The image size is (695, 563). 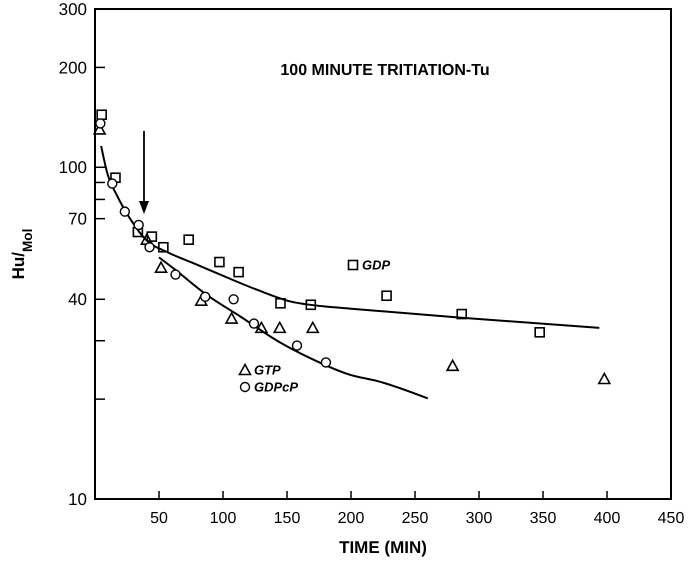 What do you see at coordinates (479, 518) in the screenshot?
I see `x-tick-label: 300` at bounding box center [479, 518].